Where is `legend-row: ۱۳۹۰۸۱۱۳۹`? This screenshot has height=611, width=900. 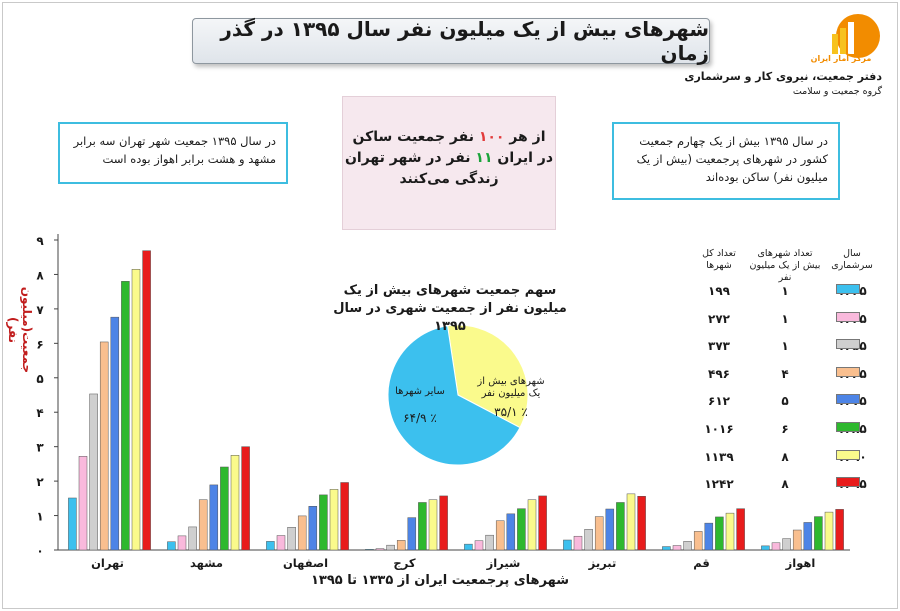
legend-row: ۱۳۹۰۸۱۱۳۹ is located at coordinates (764, 460).